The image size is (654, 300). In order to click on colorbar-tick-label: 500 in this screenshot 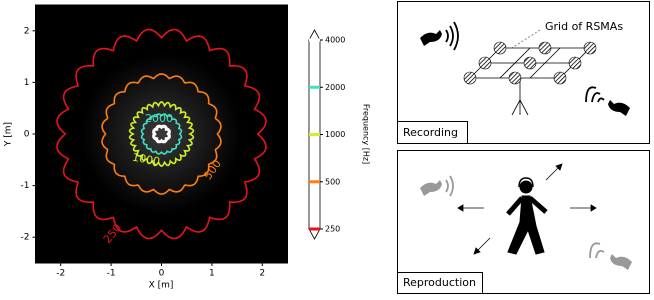, I will do `click(332, 181)`.